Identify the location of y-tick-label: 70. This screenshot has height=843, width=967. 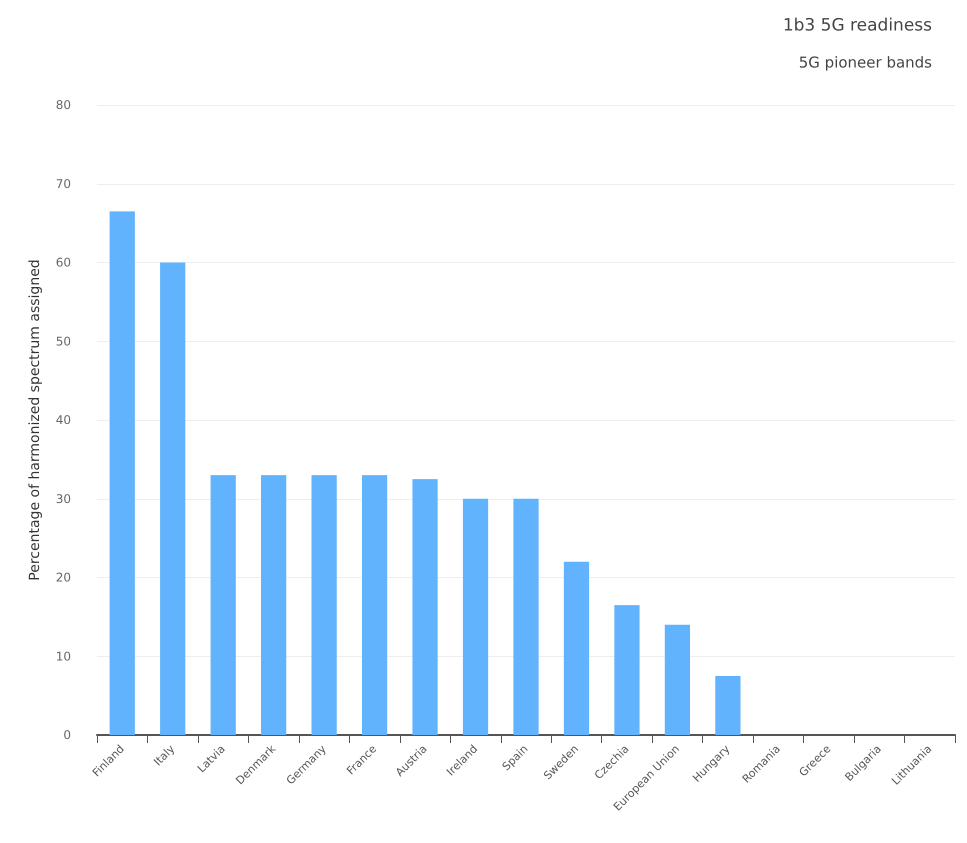
(63, 183).